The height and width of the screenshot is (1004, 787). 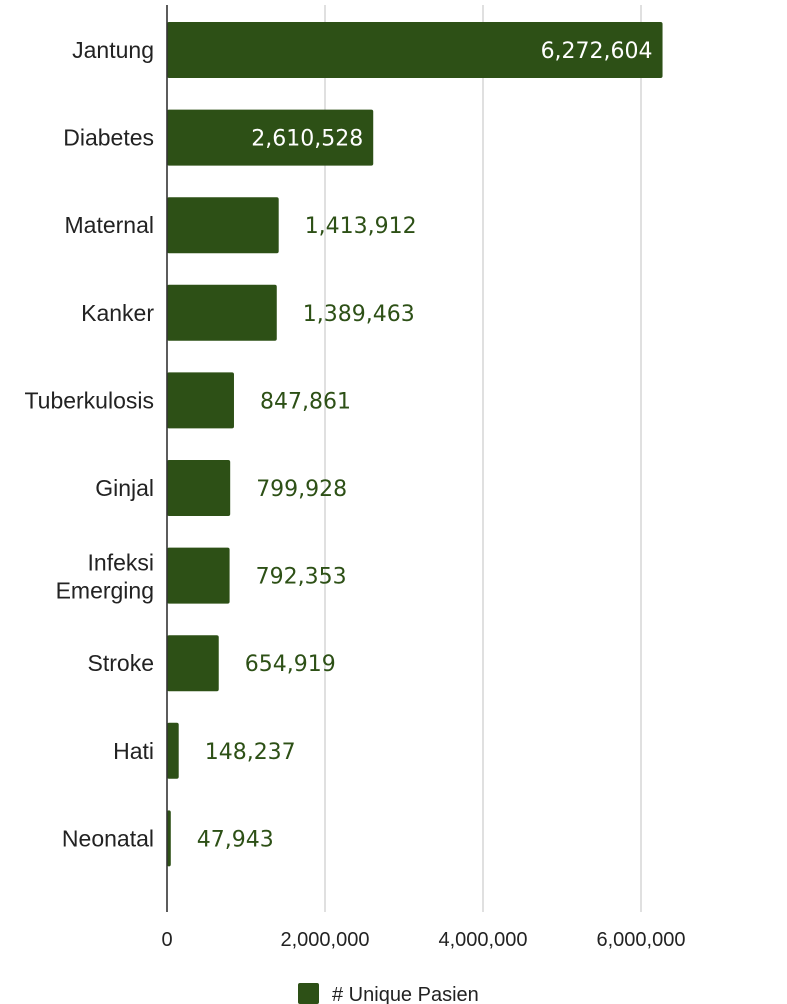 What do you see at coordinates (124, 488) in the screenshot?
I see `category-label: Ginjal` at bounding box center [124, 488].